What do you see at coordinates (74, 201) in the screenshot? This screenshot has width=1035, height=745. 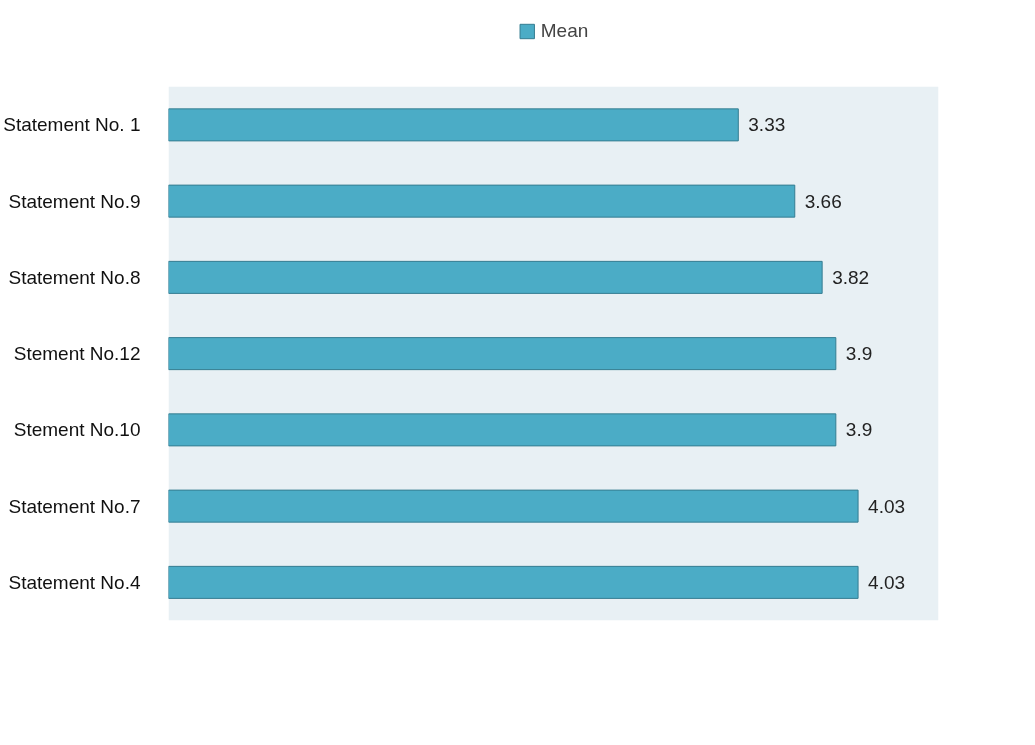 I see `y-tick-label: Statement No.9` at bounding box center [74, 201].